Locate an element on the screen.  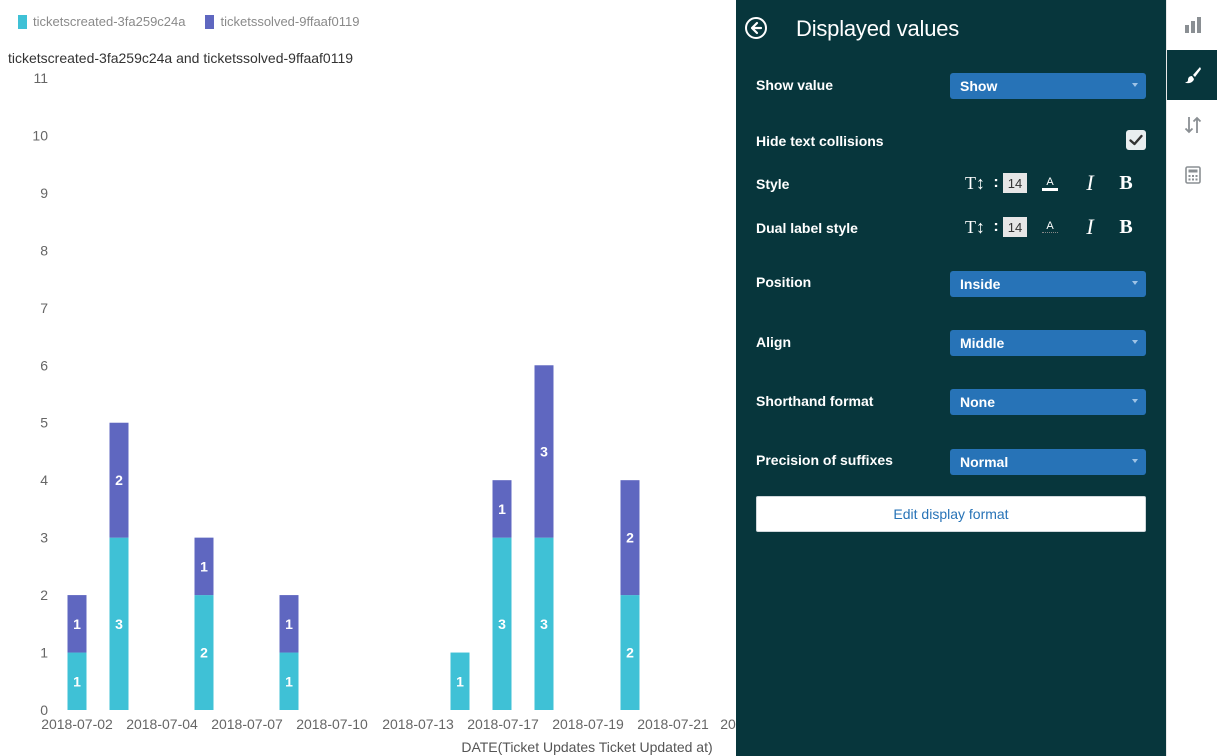
legend-label-solved: ticketssolved-9ffaaf0119 is located at coordinates (290, 21).